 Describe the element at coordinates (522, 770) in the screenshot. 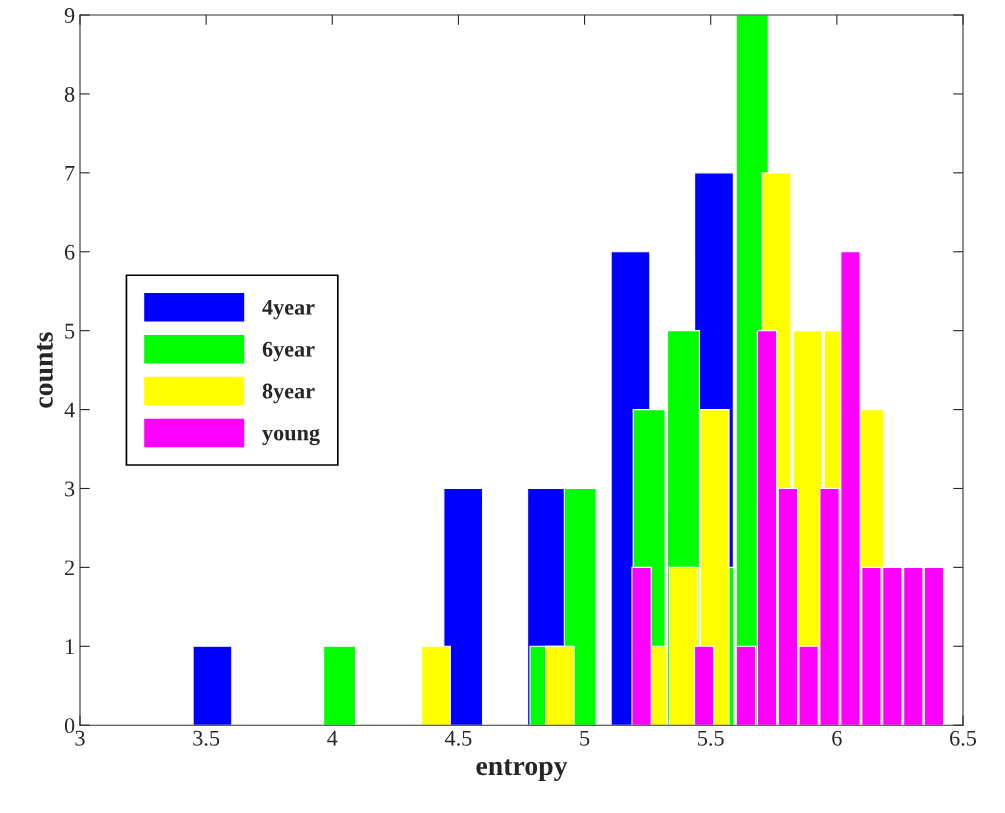

I see `x-axis-title: entropy` at that location.